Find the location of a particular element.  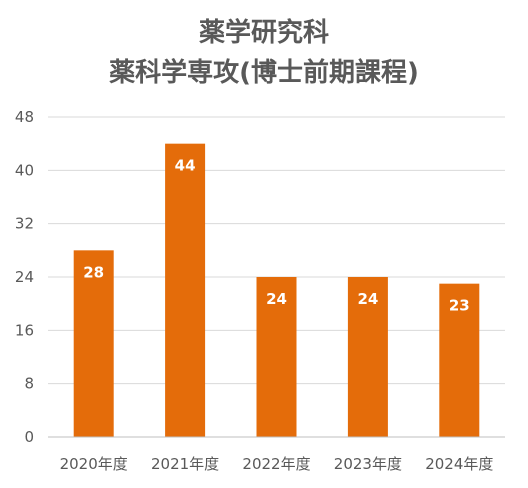

bar-2021年度 is located at coordinates (185, 290).